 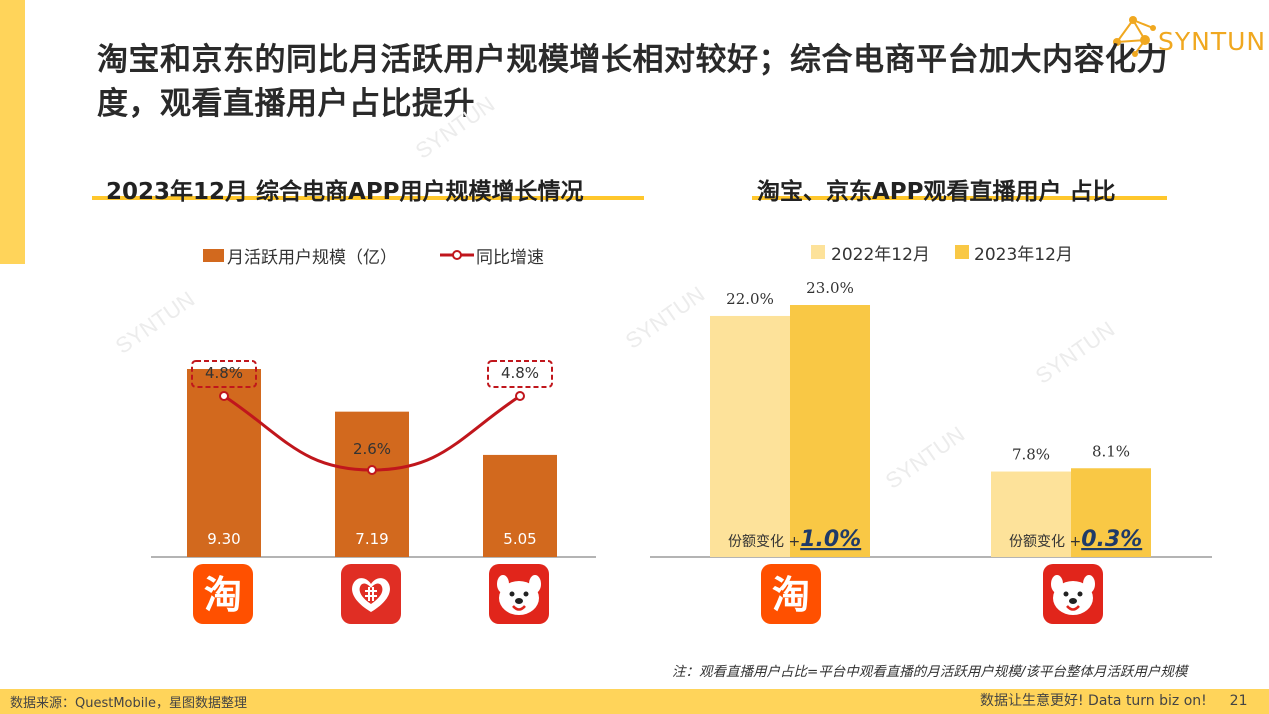 I want to click on legend-label: 同比增速, so click(x=510, y=258).